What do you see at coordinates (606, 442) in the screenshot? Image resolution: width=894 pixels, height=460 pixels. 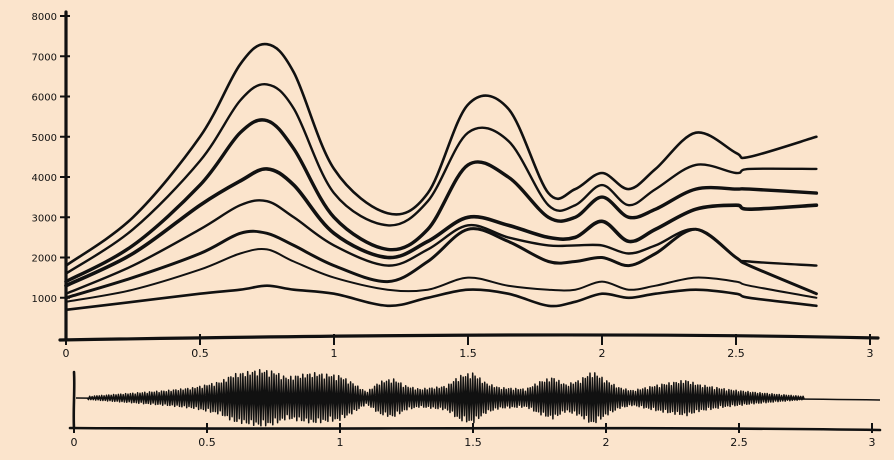 I see `waveform-x-tick-label: 2` at bounding box center [606, 442].